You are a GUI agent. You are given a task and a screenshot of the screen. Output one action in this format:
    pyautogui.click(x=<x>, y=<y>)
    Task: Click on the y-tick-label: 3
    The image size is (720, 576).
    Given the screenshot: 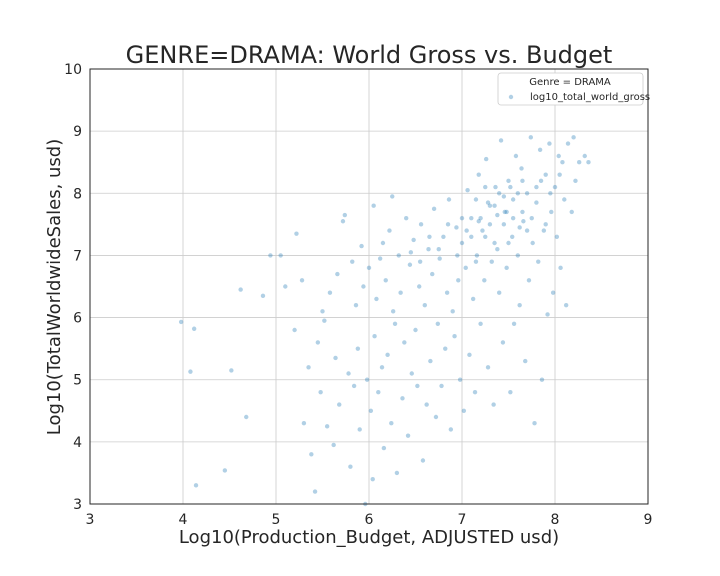 What is the action you would take?
    pyautogui.click(x=77, y=505)
    